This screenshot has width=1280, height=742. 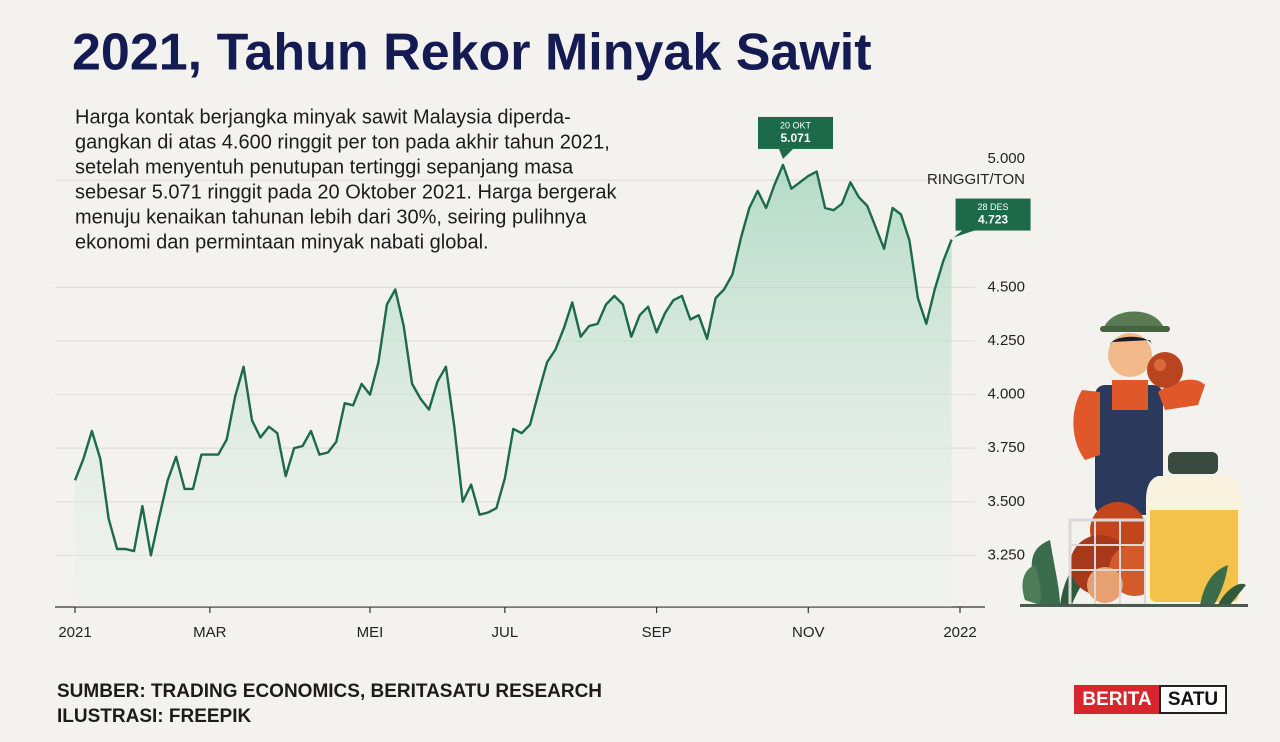 I want to click on x-tick-label: NOV, so click(x=808, y=632).